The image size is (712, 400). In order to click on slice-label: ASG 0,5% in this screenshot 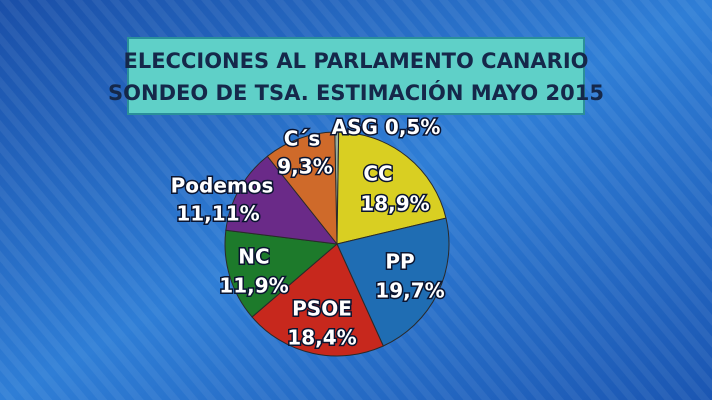, I will do `click(386, 127)`.